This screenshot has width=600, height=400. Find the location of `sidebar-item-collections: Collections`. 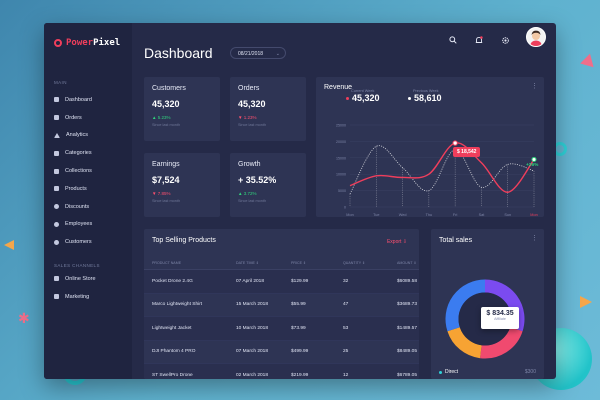

sidebar-item-collections: Collections is located at coordinates (73, 171).